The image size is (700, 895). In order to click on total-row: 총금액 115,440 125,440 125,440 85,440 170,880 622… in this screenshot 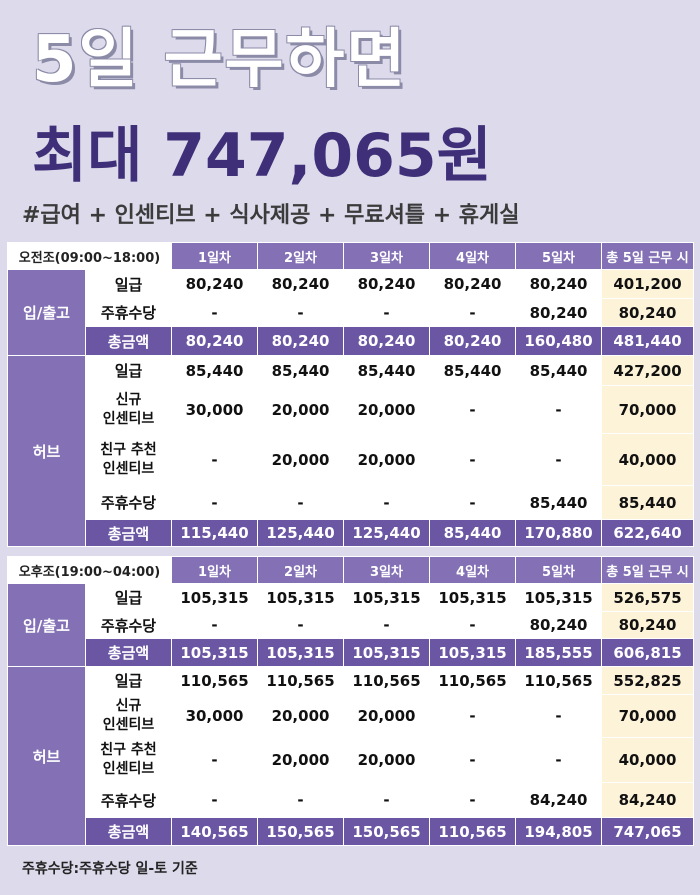, I will do `click(351, 533)`.